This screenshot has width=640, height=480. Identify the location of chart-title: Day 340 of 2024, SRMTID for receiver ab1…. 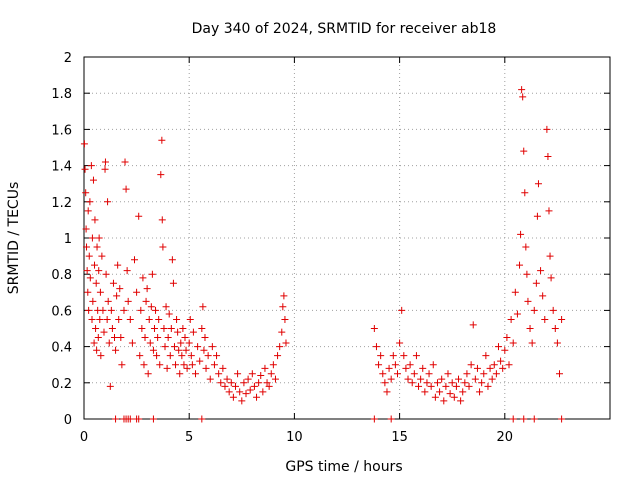
(344, 29).